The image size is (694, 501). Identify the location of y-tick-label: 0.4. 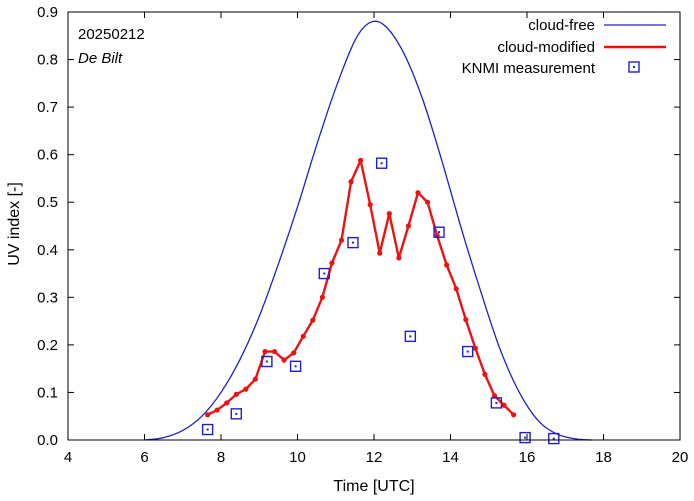
(47, 250).